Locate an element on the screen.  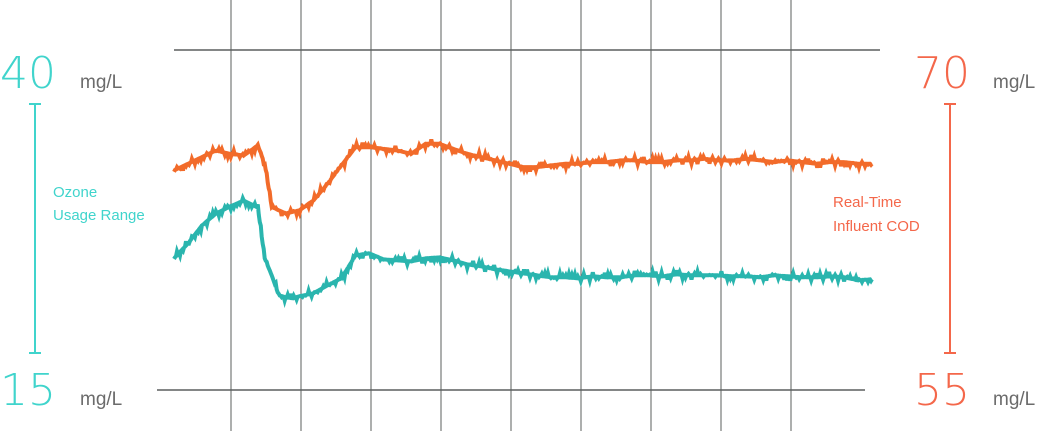
left-axis-label-line2: Usage Range is located at coordinates (99, 215).